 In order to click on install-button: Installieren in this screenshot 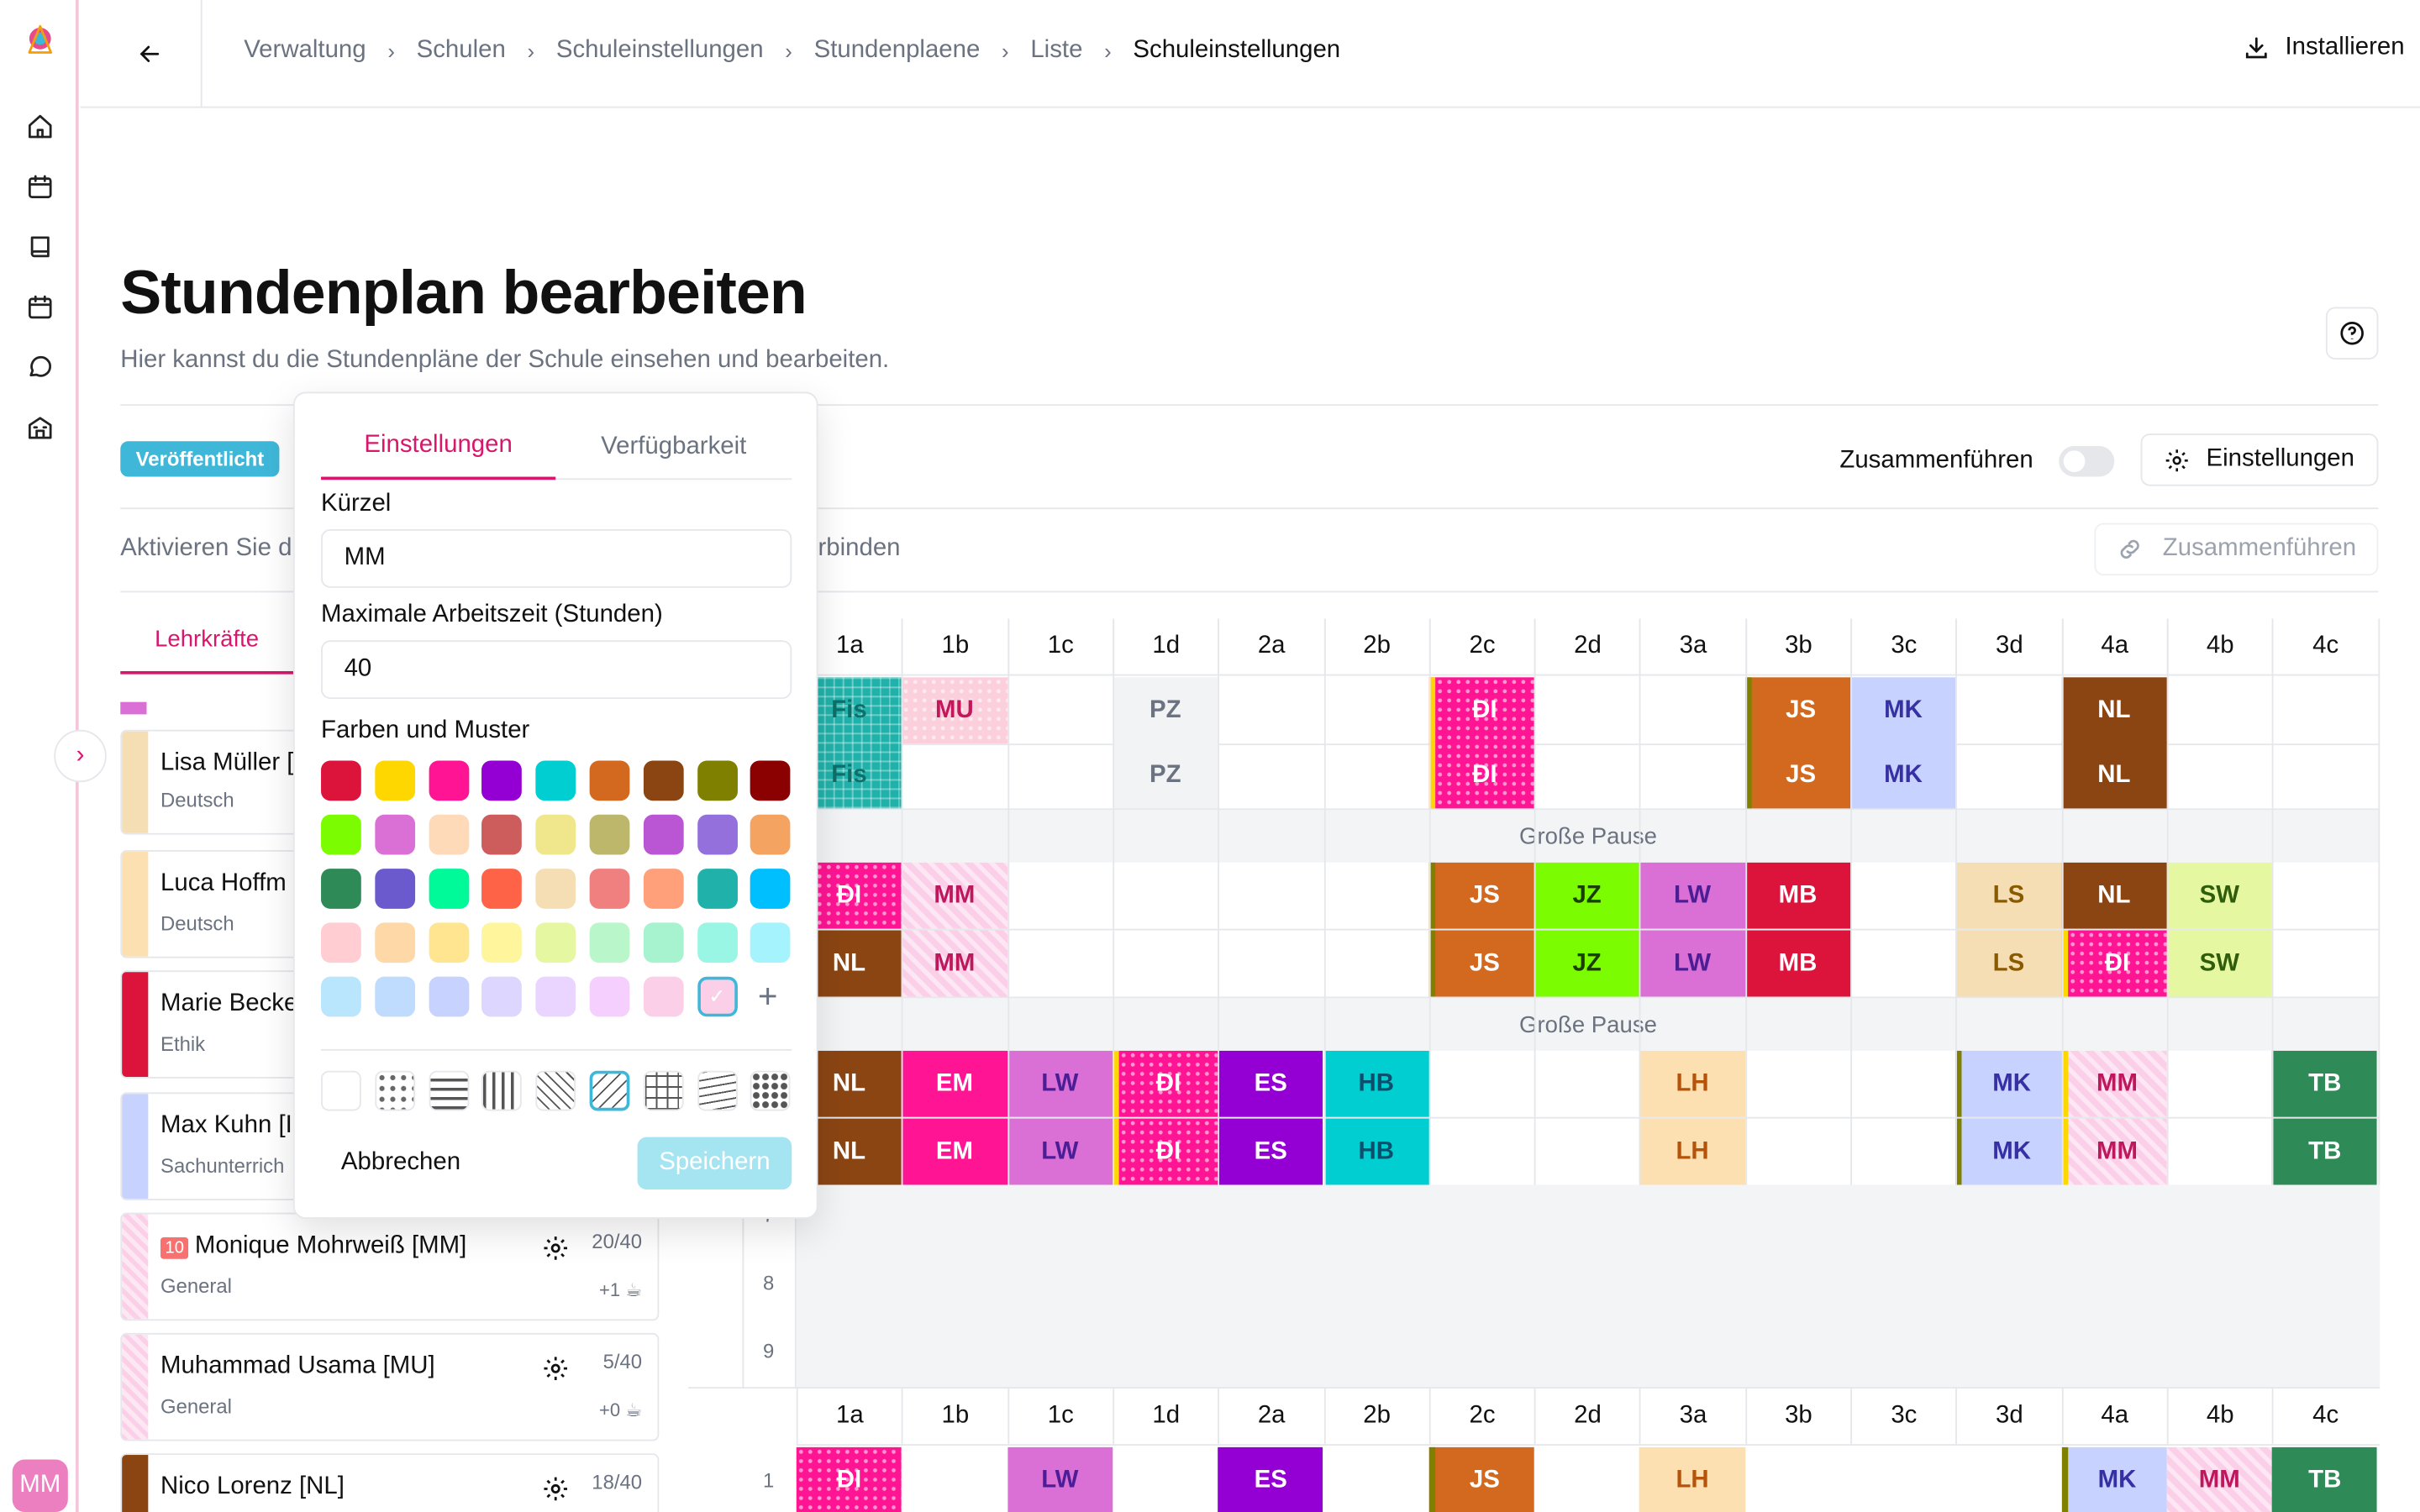, I will do `click(2324, 47)`.